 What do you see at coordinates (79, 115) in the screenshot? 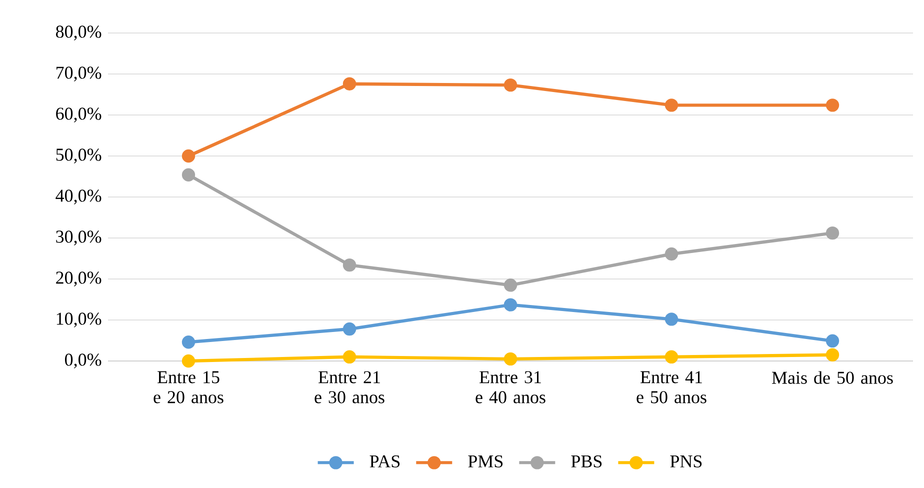
I see `y-tick-label: 60,0%` at bounding box center [79, 115].